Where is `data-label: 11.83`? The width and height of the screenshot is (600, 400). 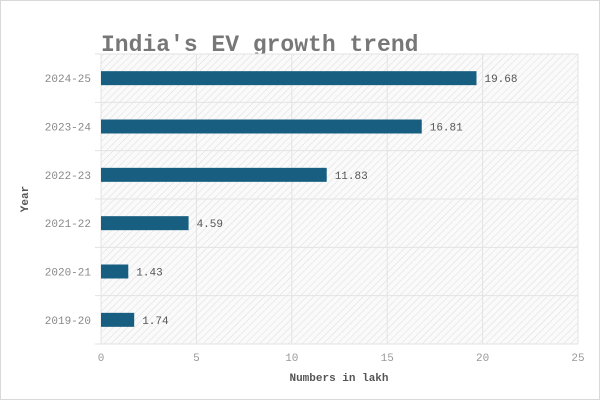 data-label: 11.83 is located at coordinates (351, 177).